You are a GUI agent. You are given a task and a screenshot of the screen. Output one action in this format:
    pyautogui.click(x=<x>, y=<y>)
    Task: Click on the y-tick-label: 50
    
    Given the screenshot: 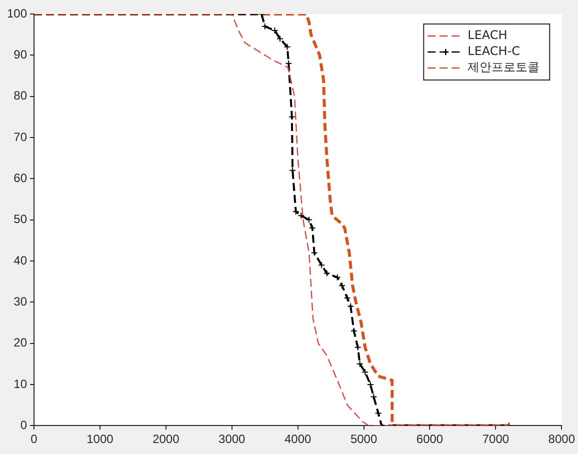 What is the action you would take?
    pyautogui.click(x=21, y=219)
    